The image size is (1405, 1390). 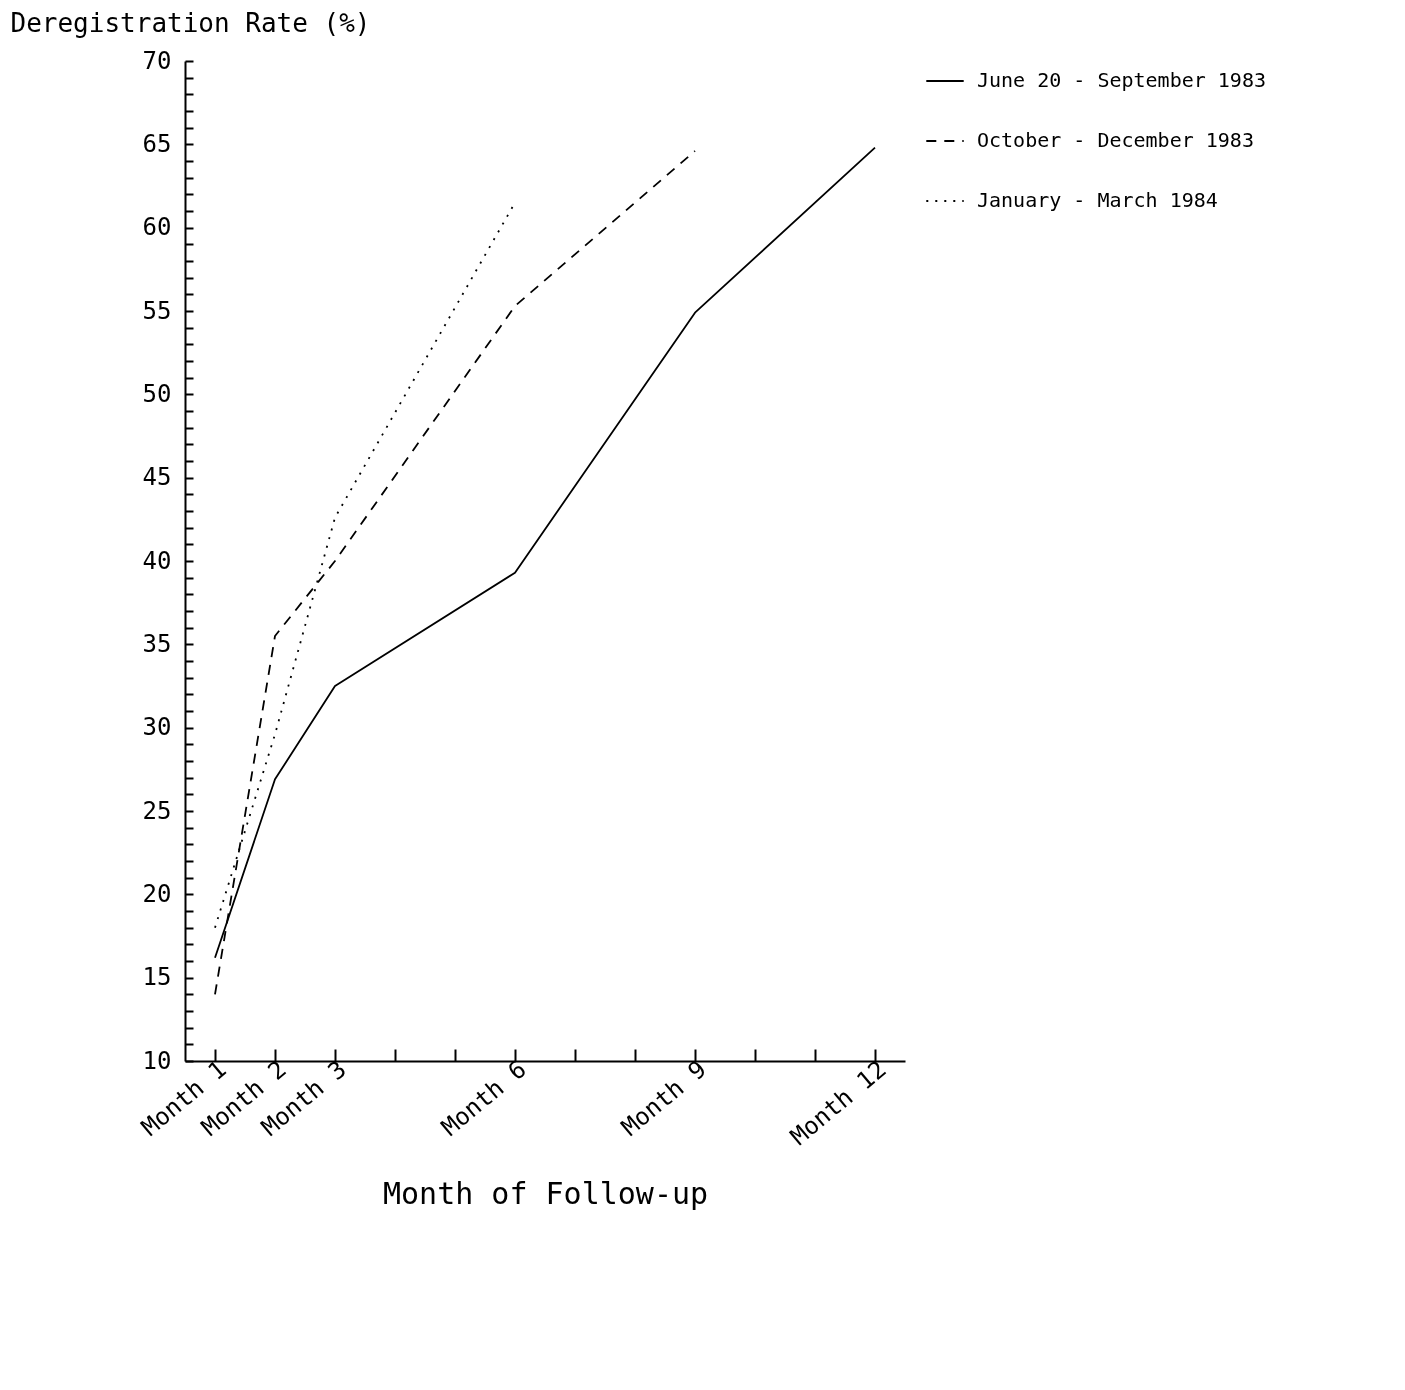 What do you see at coordinates (157, 727) in the screenshot?
I see `y-tick-label: 30` at bounding box center [157, 727].